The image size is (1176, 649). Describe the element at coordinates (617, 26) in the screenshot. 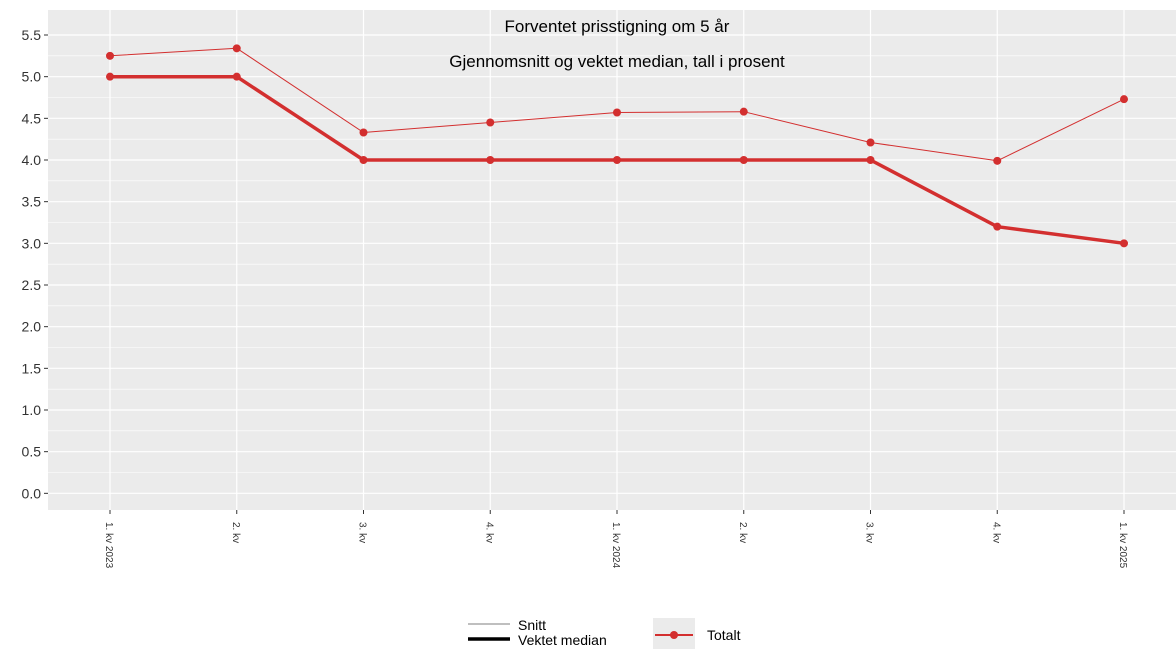

I see `chart-title: Forventet prisstigning om 5 år` at that location.